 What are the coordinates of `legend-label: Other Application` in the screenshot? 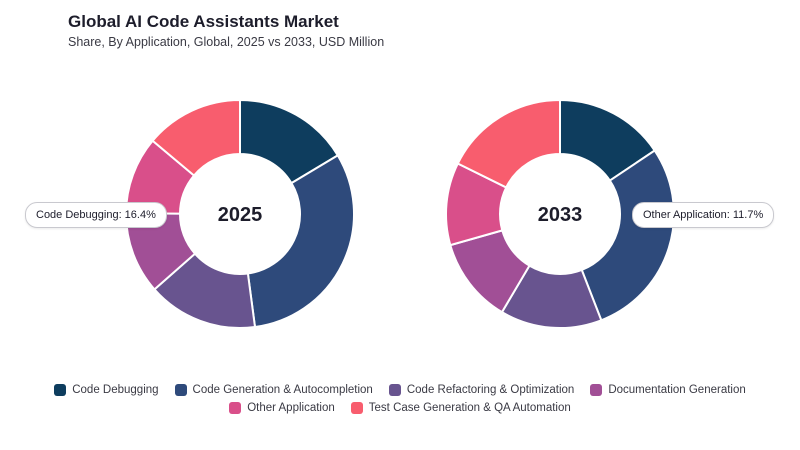 It's located at (291, 408).